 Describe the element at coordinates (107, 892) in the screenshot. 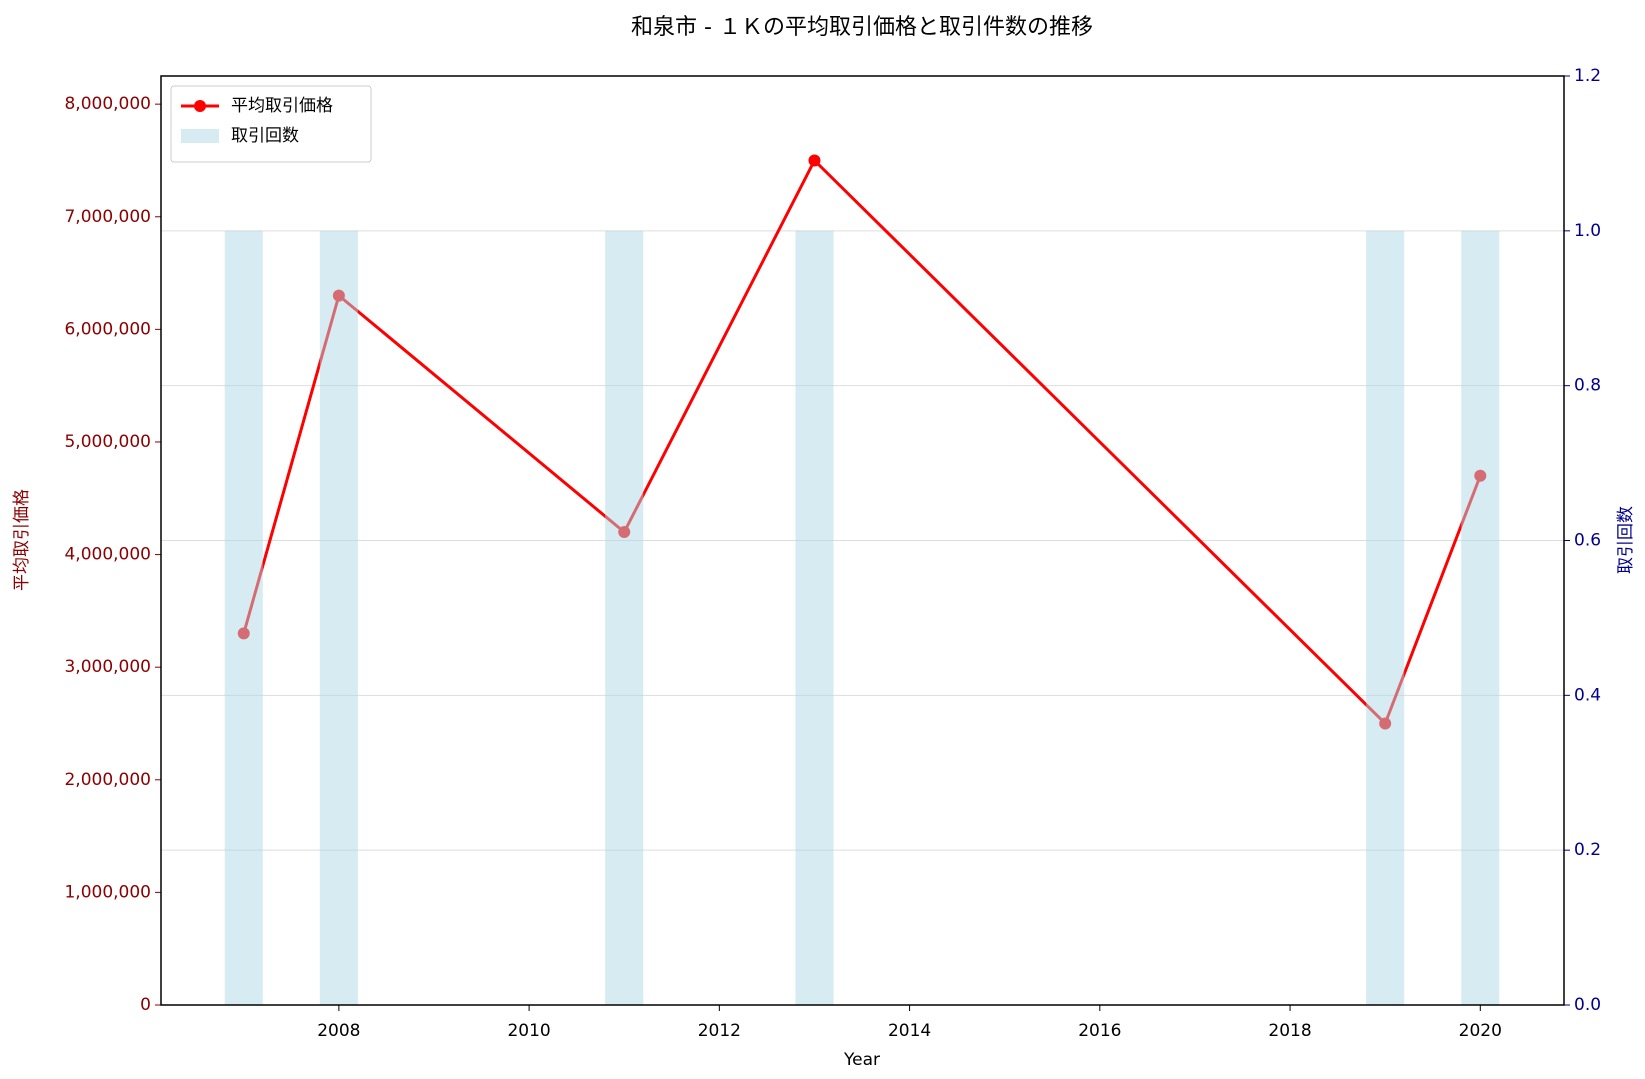

I see `y-tick-label: 1,000,000` at that location.